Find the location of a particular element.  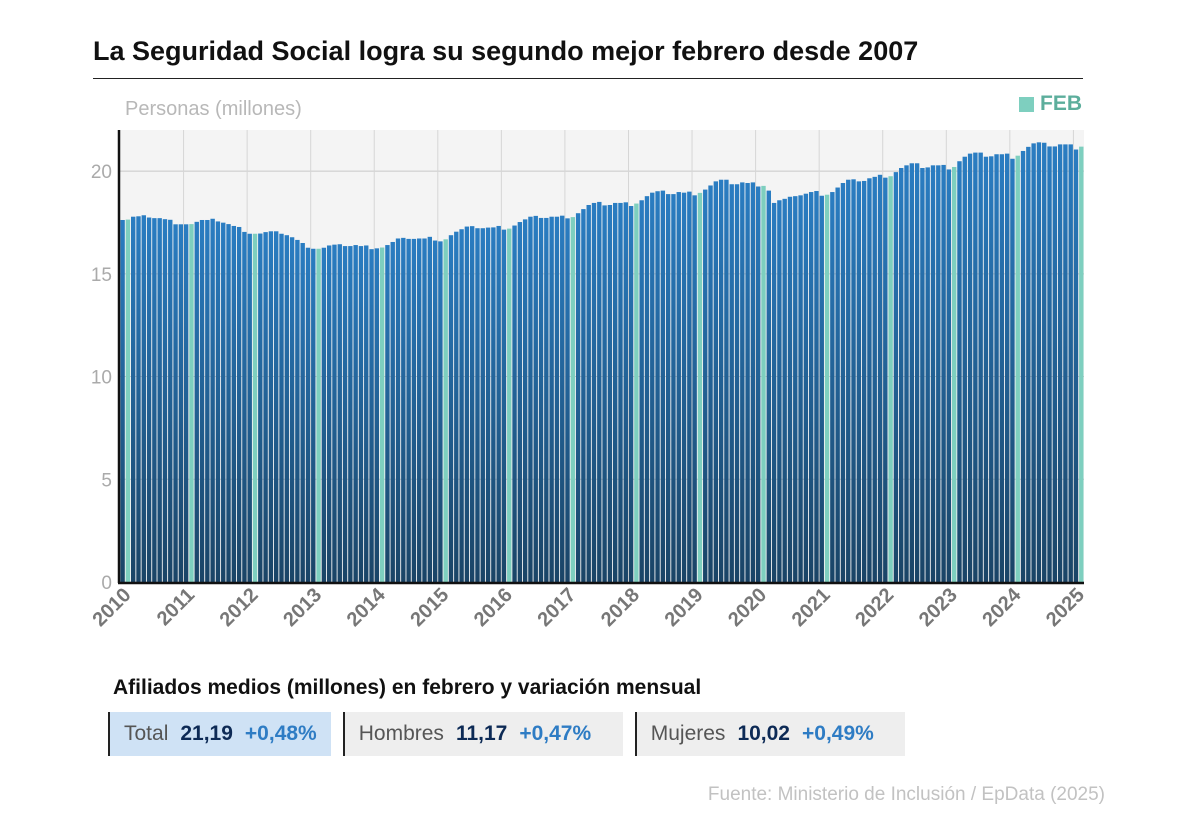

x-tick-label: 2025 is located at coordinates (1065, 607).